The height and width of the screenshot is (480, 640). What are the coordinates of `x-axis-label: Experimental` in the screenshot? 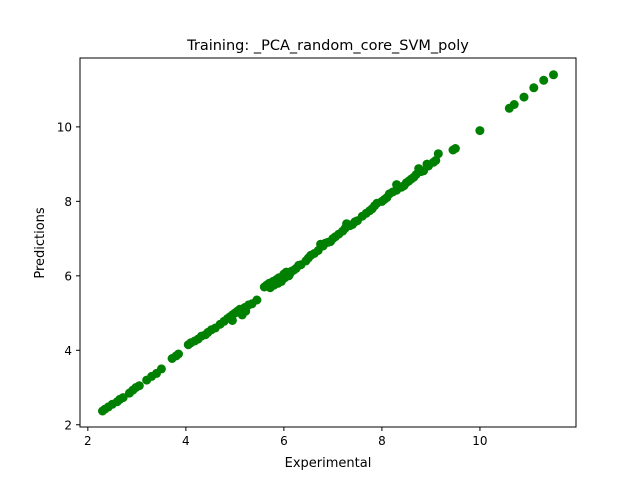 It's located at (328, 463).